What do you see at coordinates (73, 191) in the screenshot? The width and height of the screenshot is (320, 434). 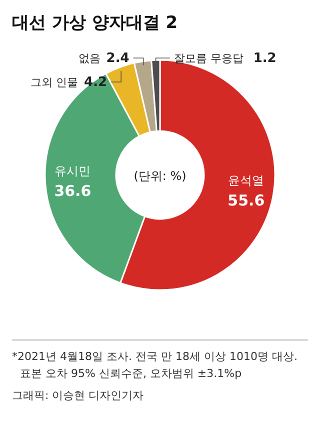 I see `data-label: 36.6` at bounding box center [73, 191].